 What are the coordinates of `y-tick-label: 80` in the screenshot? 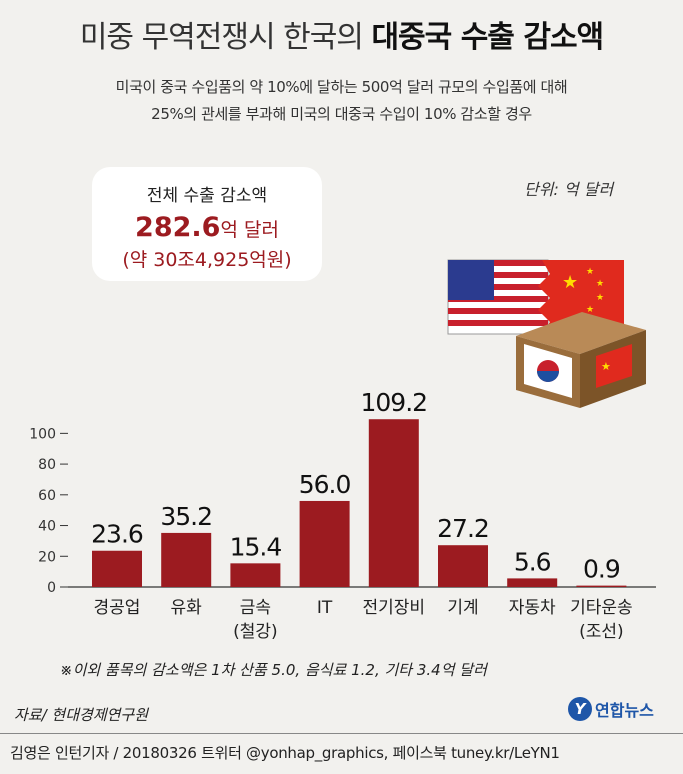 It's located at (47, 465).